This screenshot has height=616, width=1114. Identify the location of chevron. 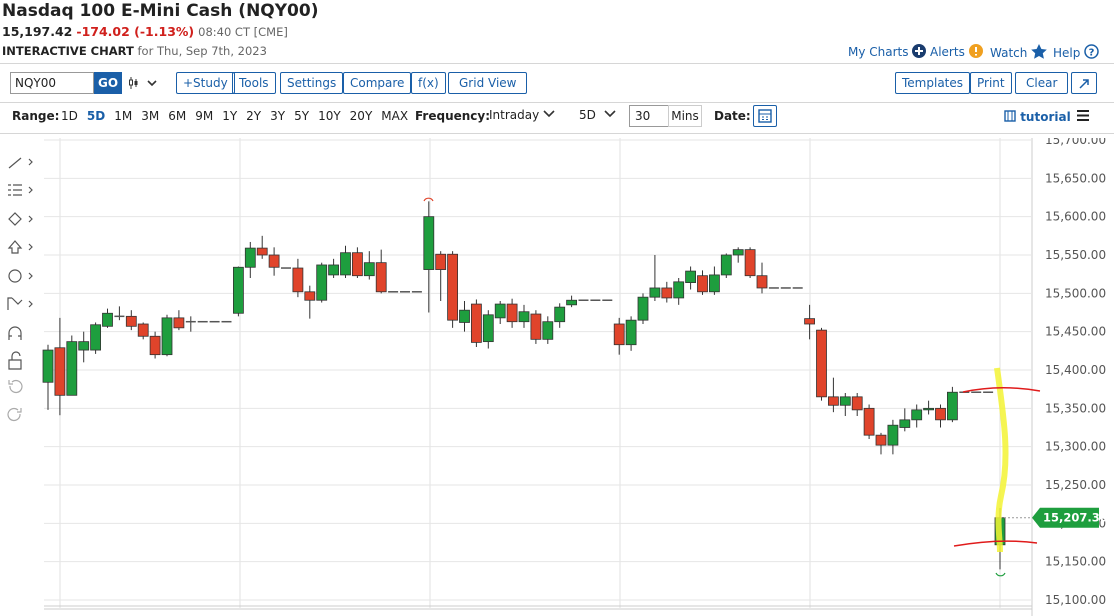
(549, 114).